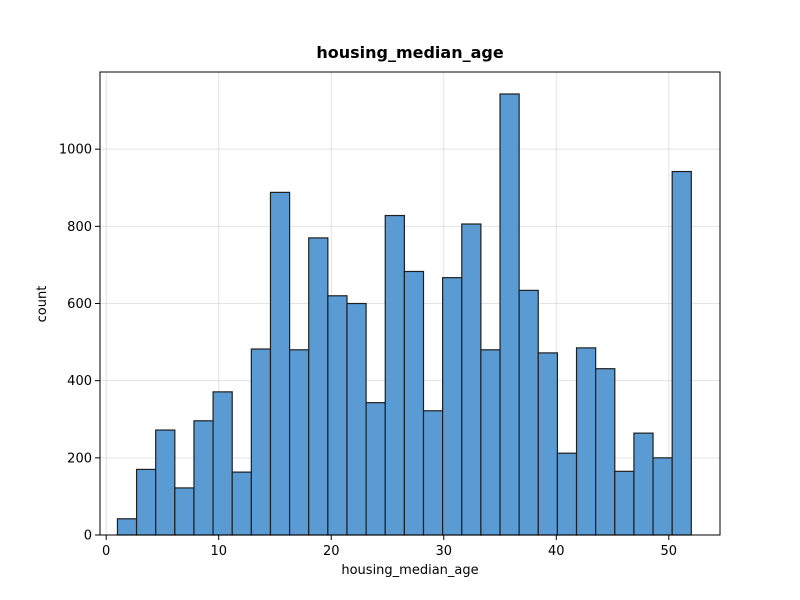  Describe the element at coordinates (409, 570) in the screenshot. I see `x-axis-label: housing_median_age` at that location.